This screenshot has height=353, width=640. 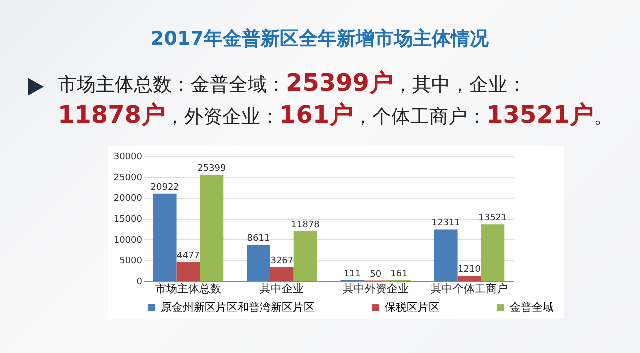 What do you see at coordinates (188, 289) in the screenshot?
I see `x-tick-label: 市场主体总数` at bounding box center [188, 289].